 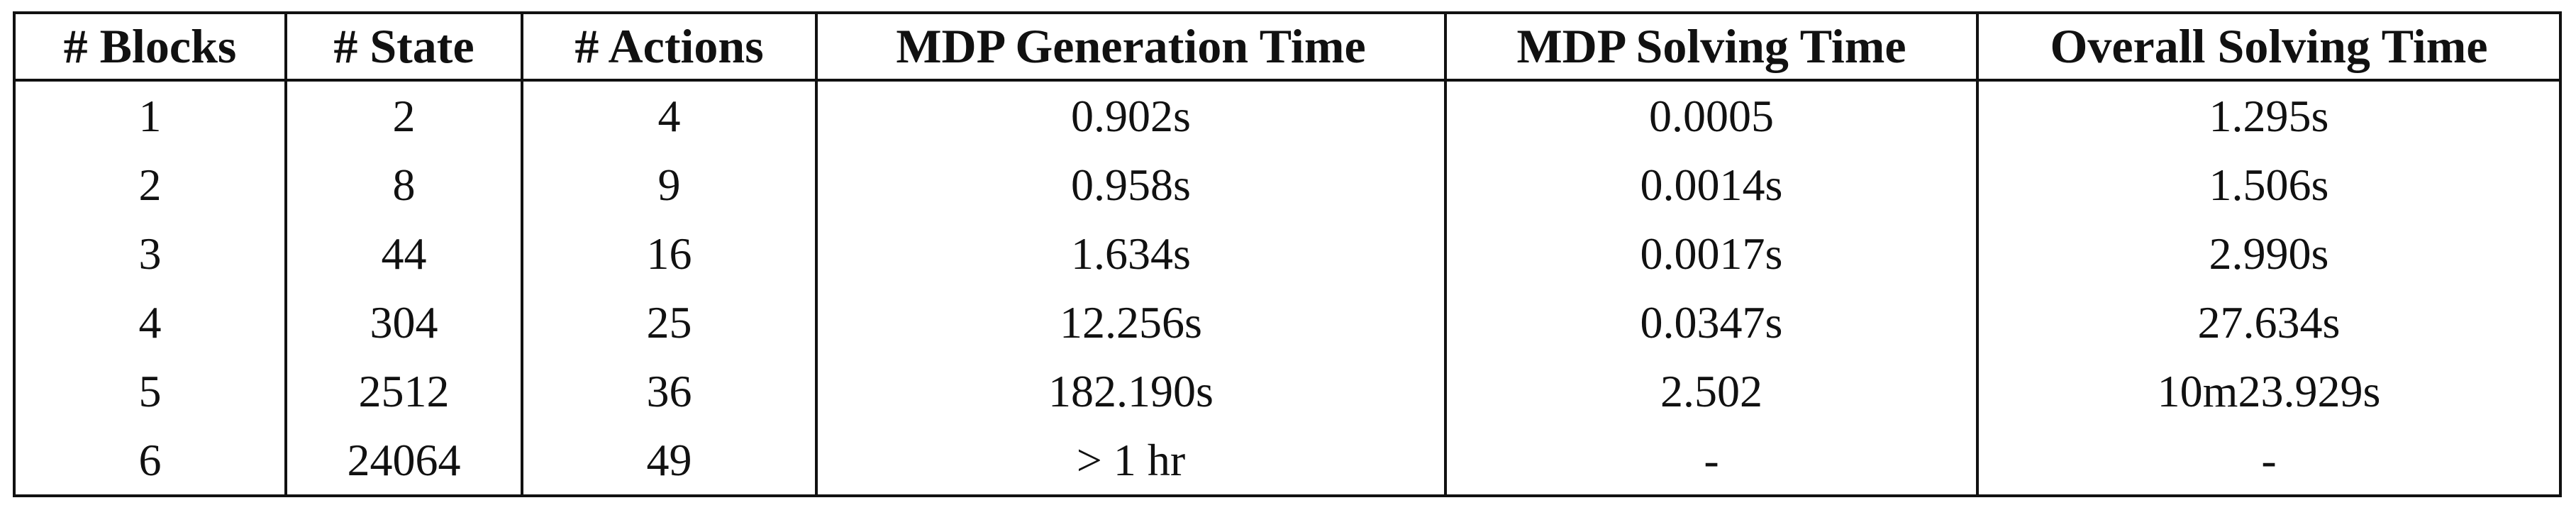 I want to click on table-cell: 9, so click(x=669, y=184).